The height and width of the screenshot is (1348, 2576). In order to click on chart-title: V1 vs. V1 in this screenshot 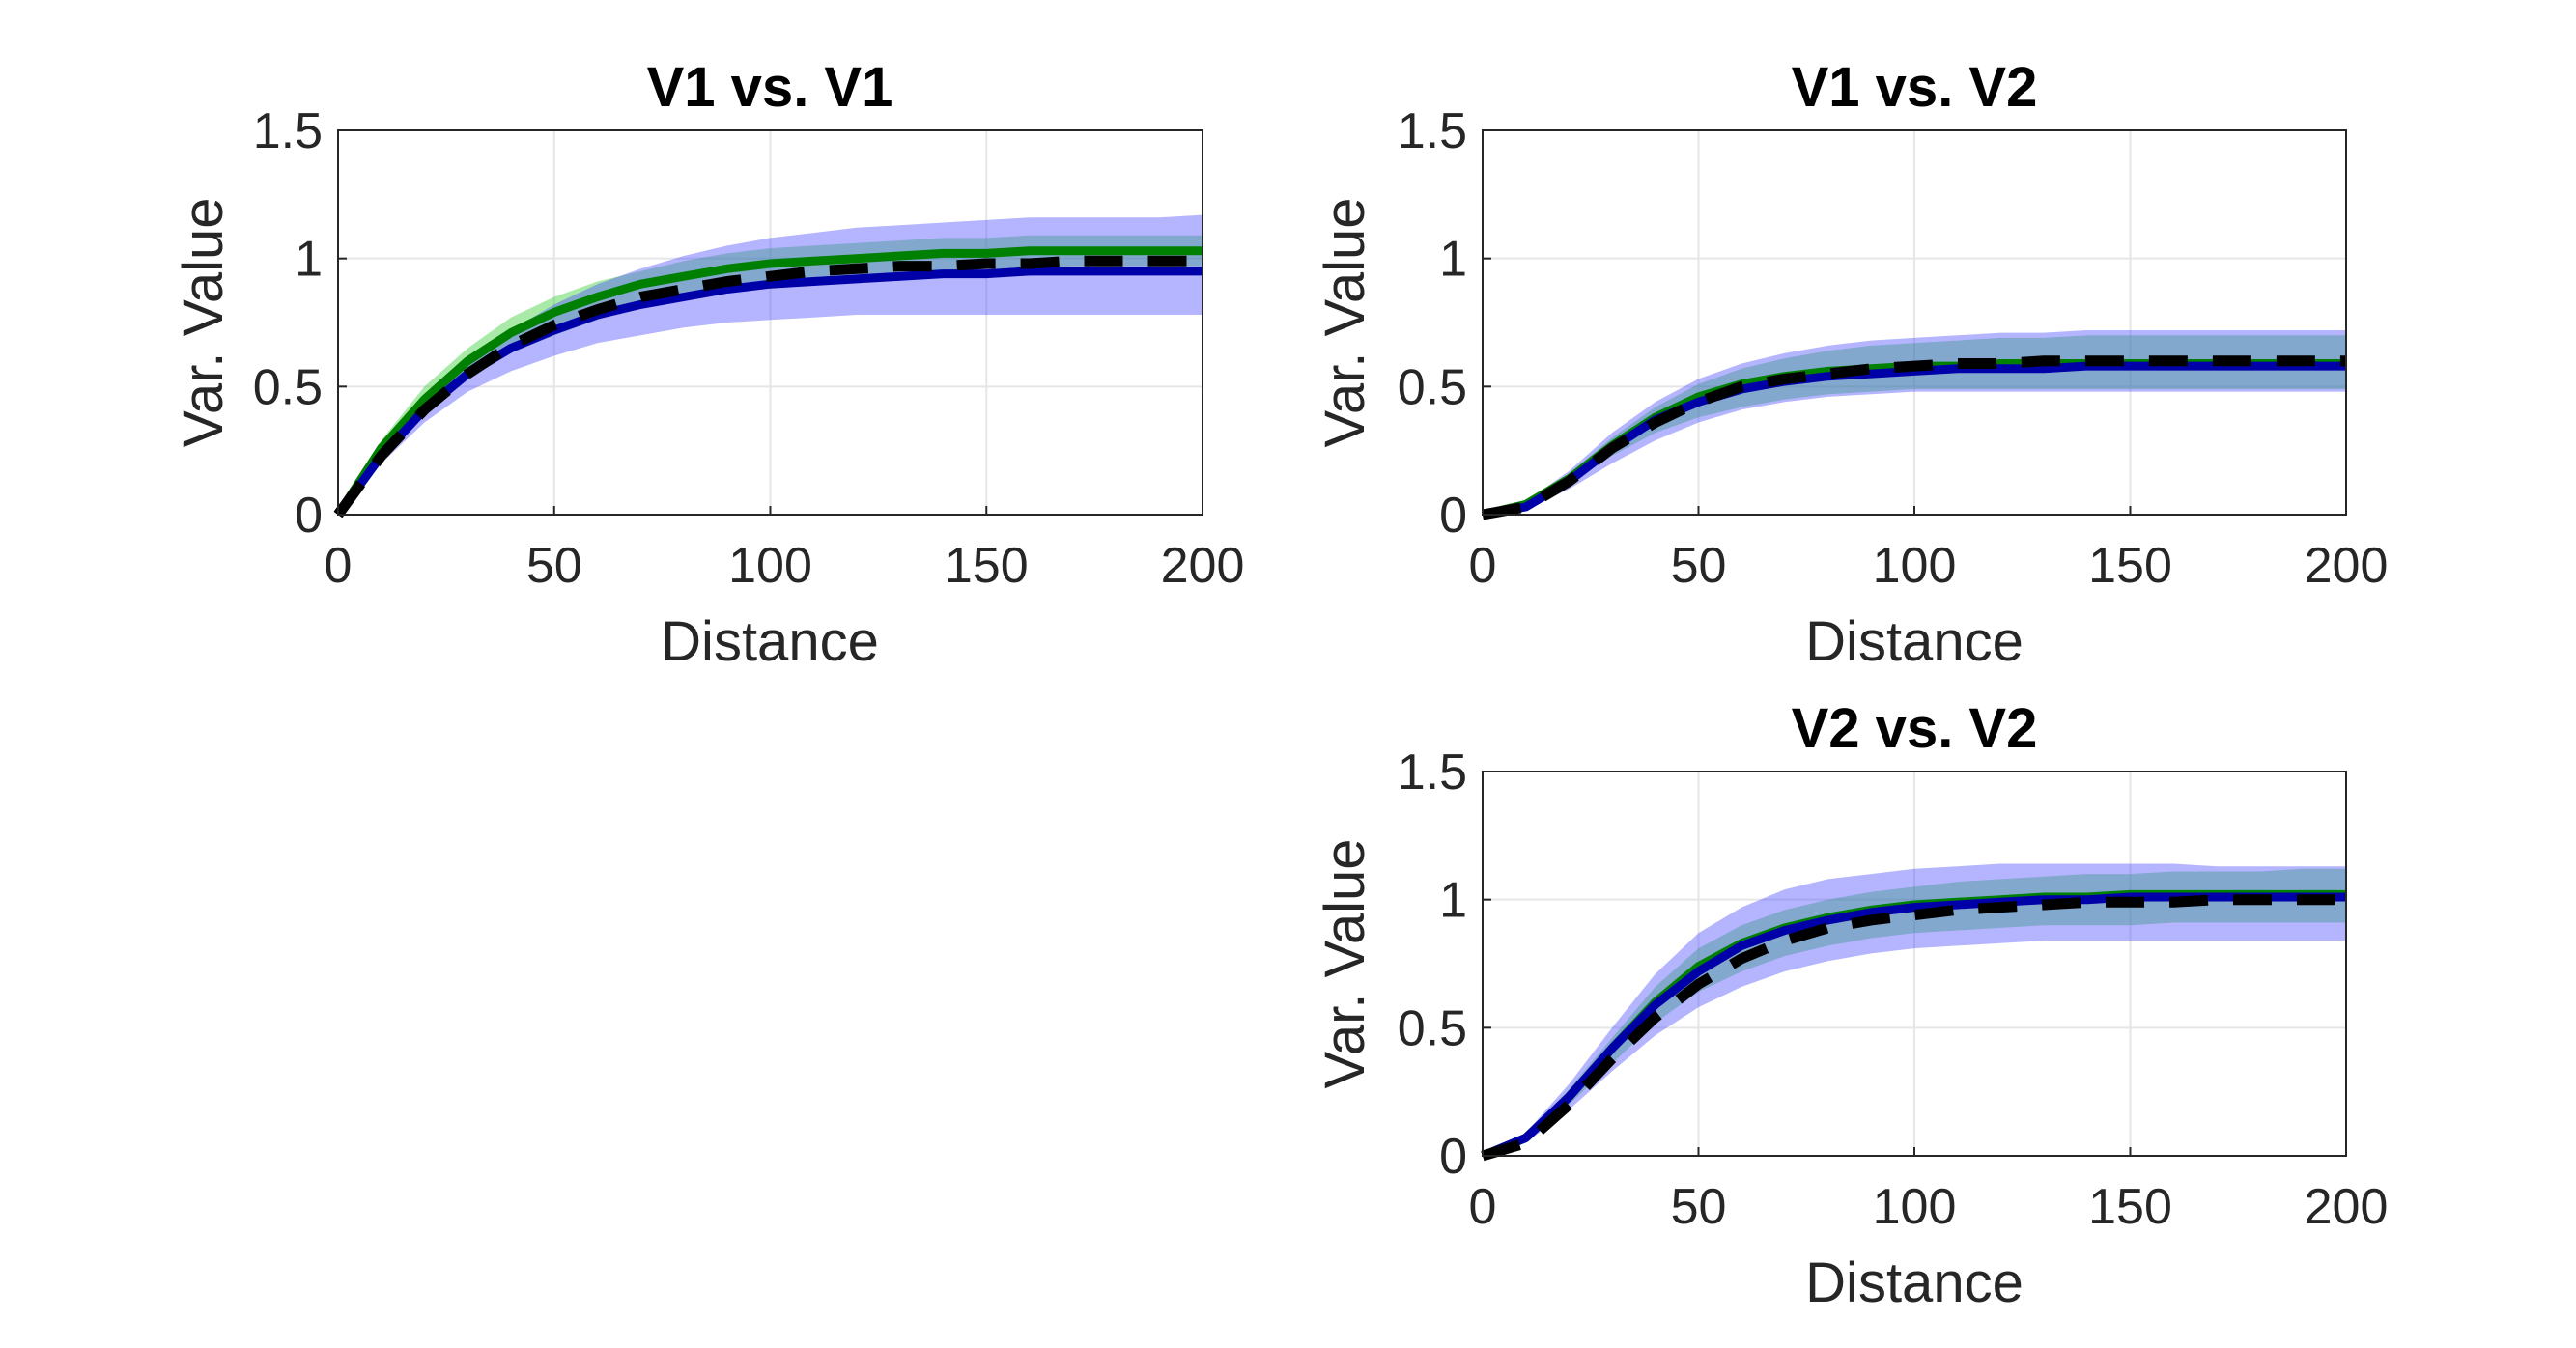, I will do `click(770, 87)`.